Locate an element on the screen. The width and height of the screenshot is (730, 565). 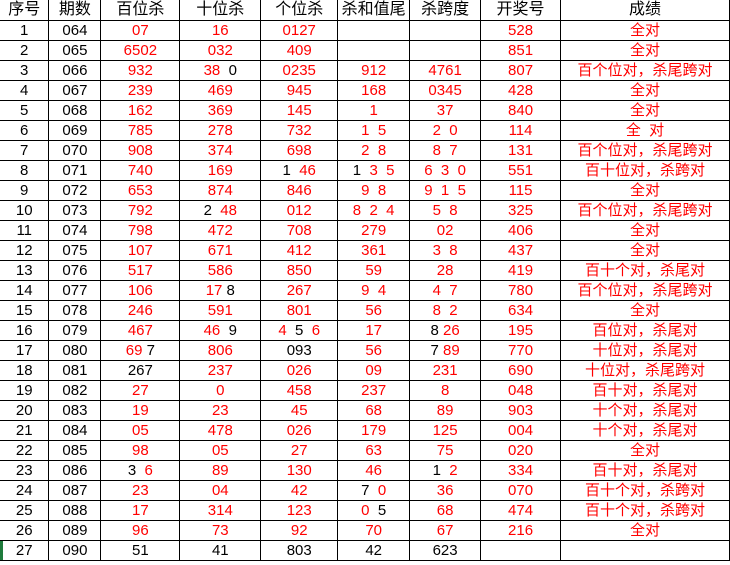
cell-sum-tail-kill: 17 is located at coordinates (374, 330).